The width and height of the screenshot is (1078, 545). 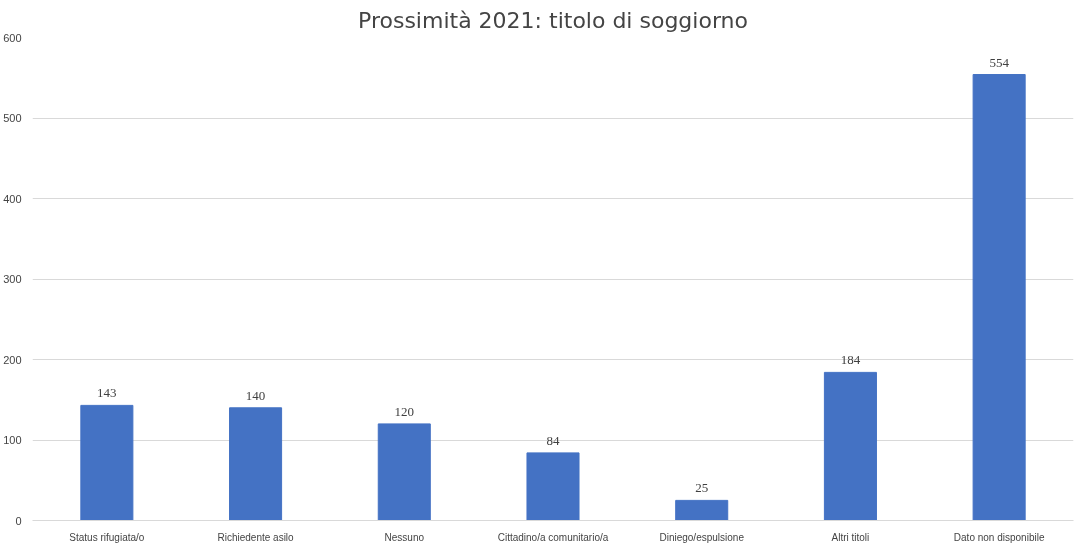 What do you see at coordinates (553, 20) in the screenshot?
I see `chart-title: Prossimità 2021: titolo di soggiorno` at bounding box center [553, 20].